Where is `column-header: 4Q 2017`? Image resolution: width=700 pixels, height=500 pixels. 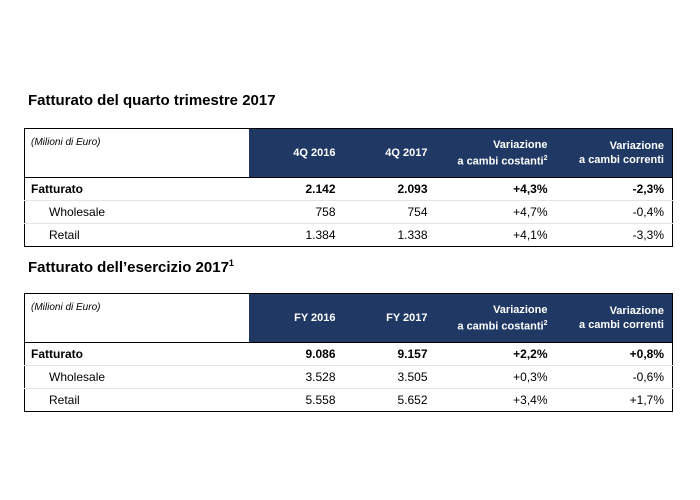 column-header: 4Q 2017 is located at coordinates (389, 153).